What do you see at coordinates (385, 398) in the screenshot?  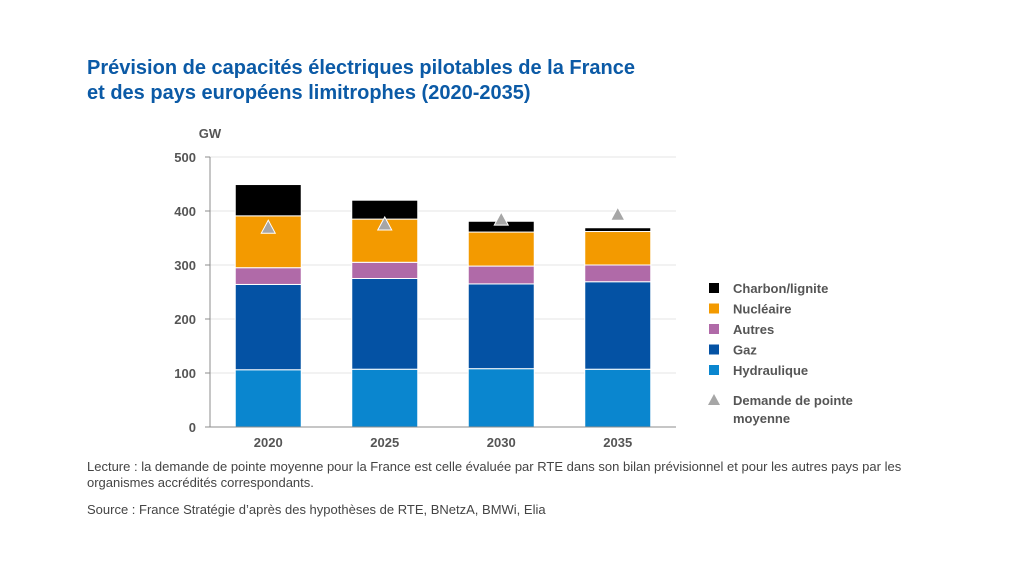 I see `bar-2025-hydraulique` at bounding box center [385, 398].